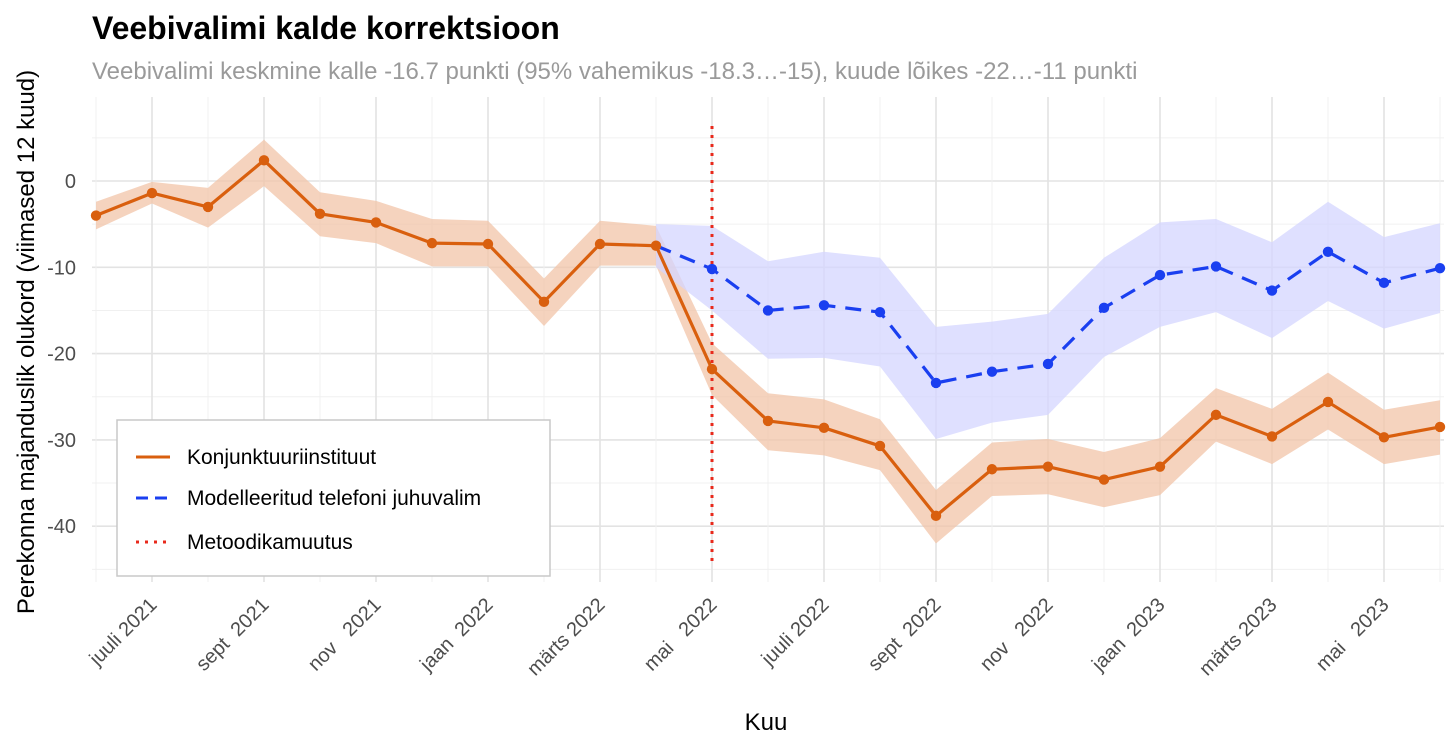 The image size is (1456, 749). What do you see at coordinates (326, 28) in the screenshot?
I see `chart-title: Veebivalimi kalde korrektsioon` at bounding box center [326, 28].